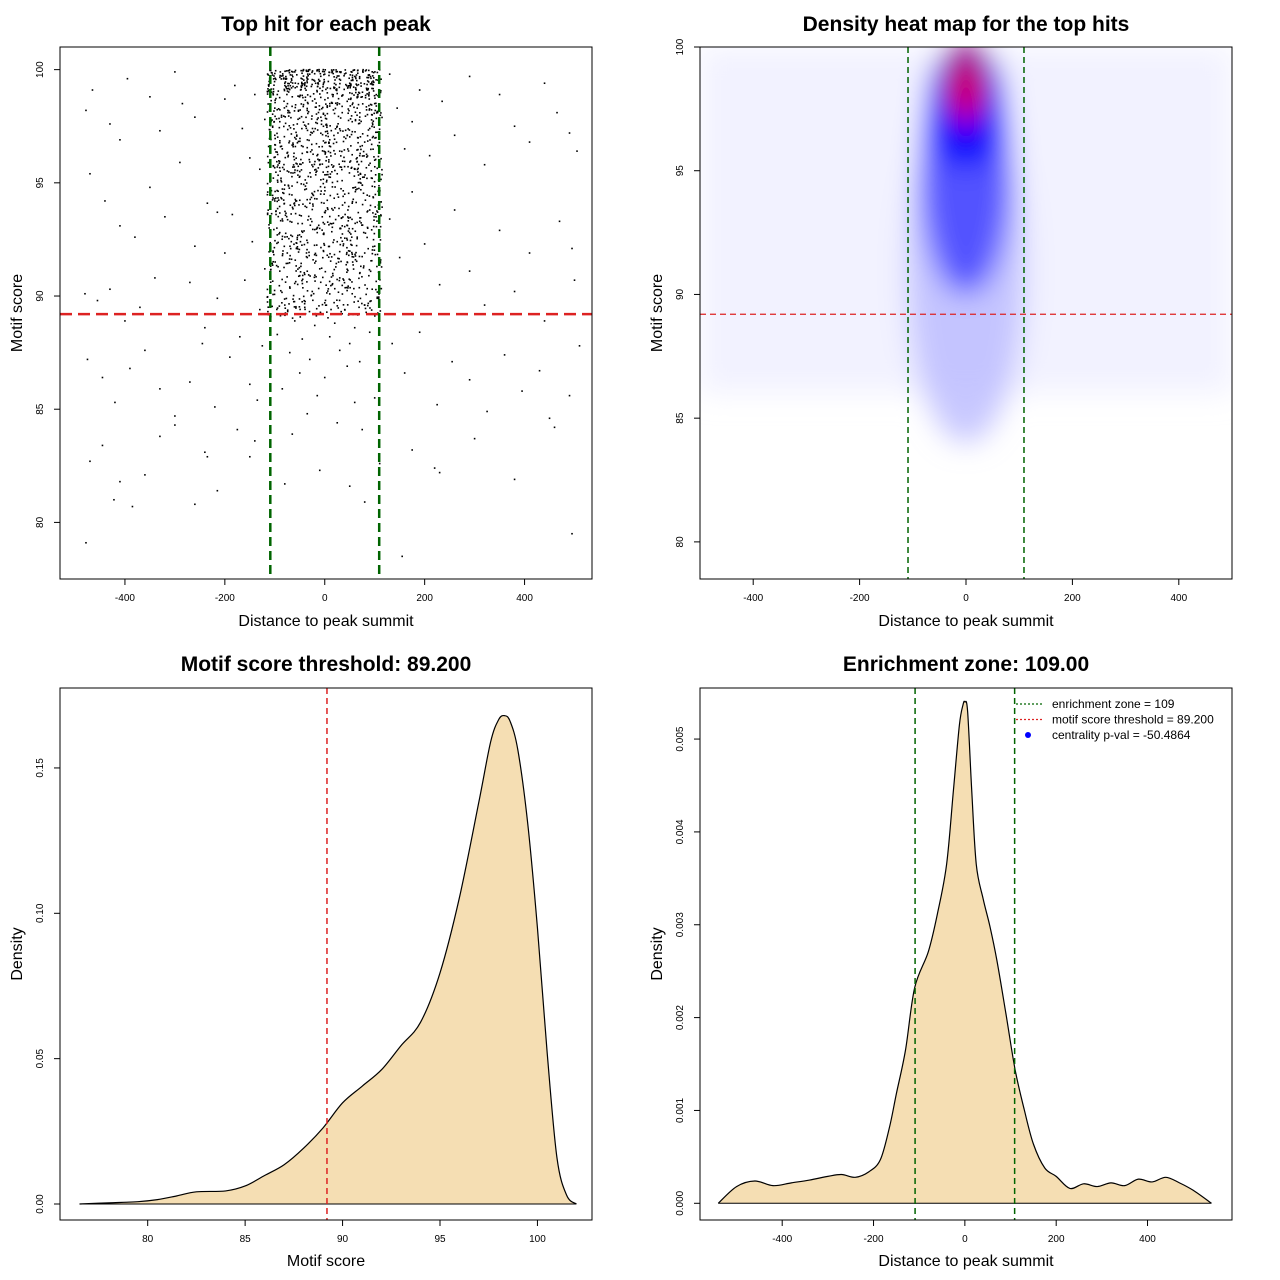 This screenshot has width=1280, height=1280. I want to click on legend-entry-label: motif score threshold = 89.200, so click(1133, 720).